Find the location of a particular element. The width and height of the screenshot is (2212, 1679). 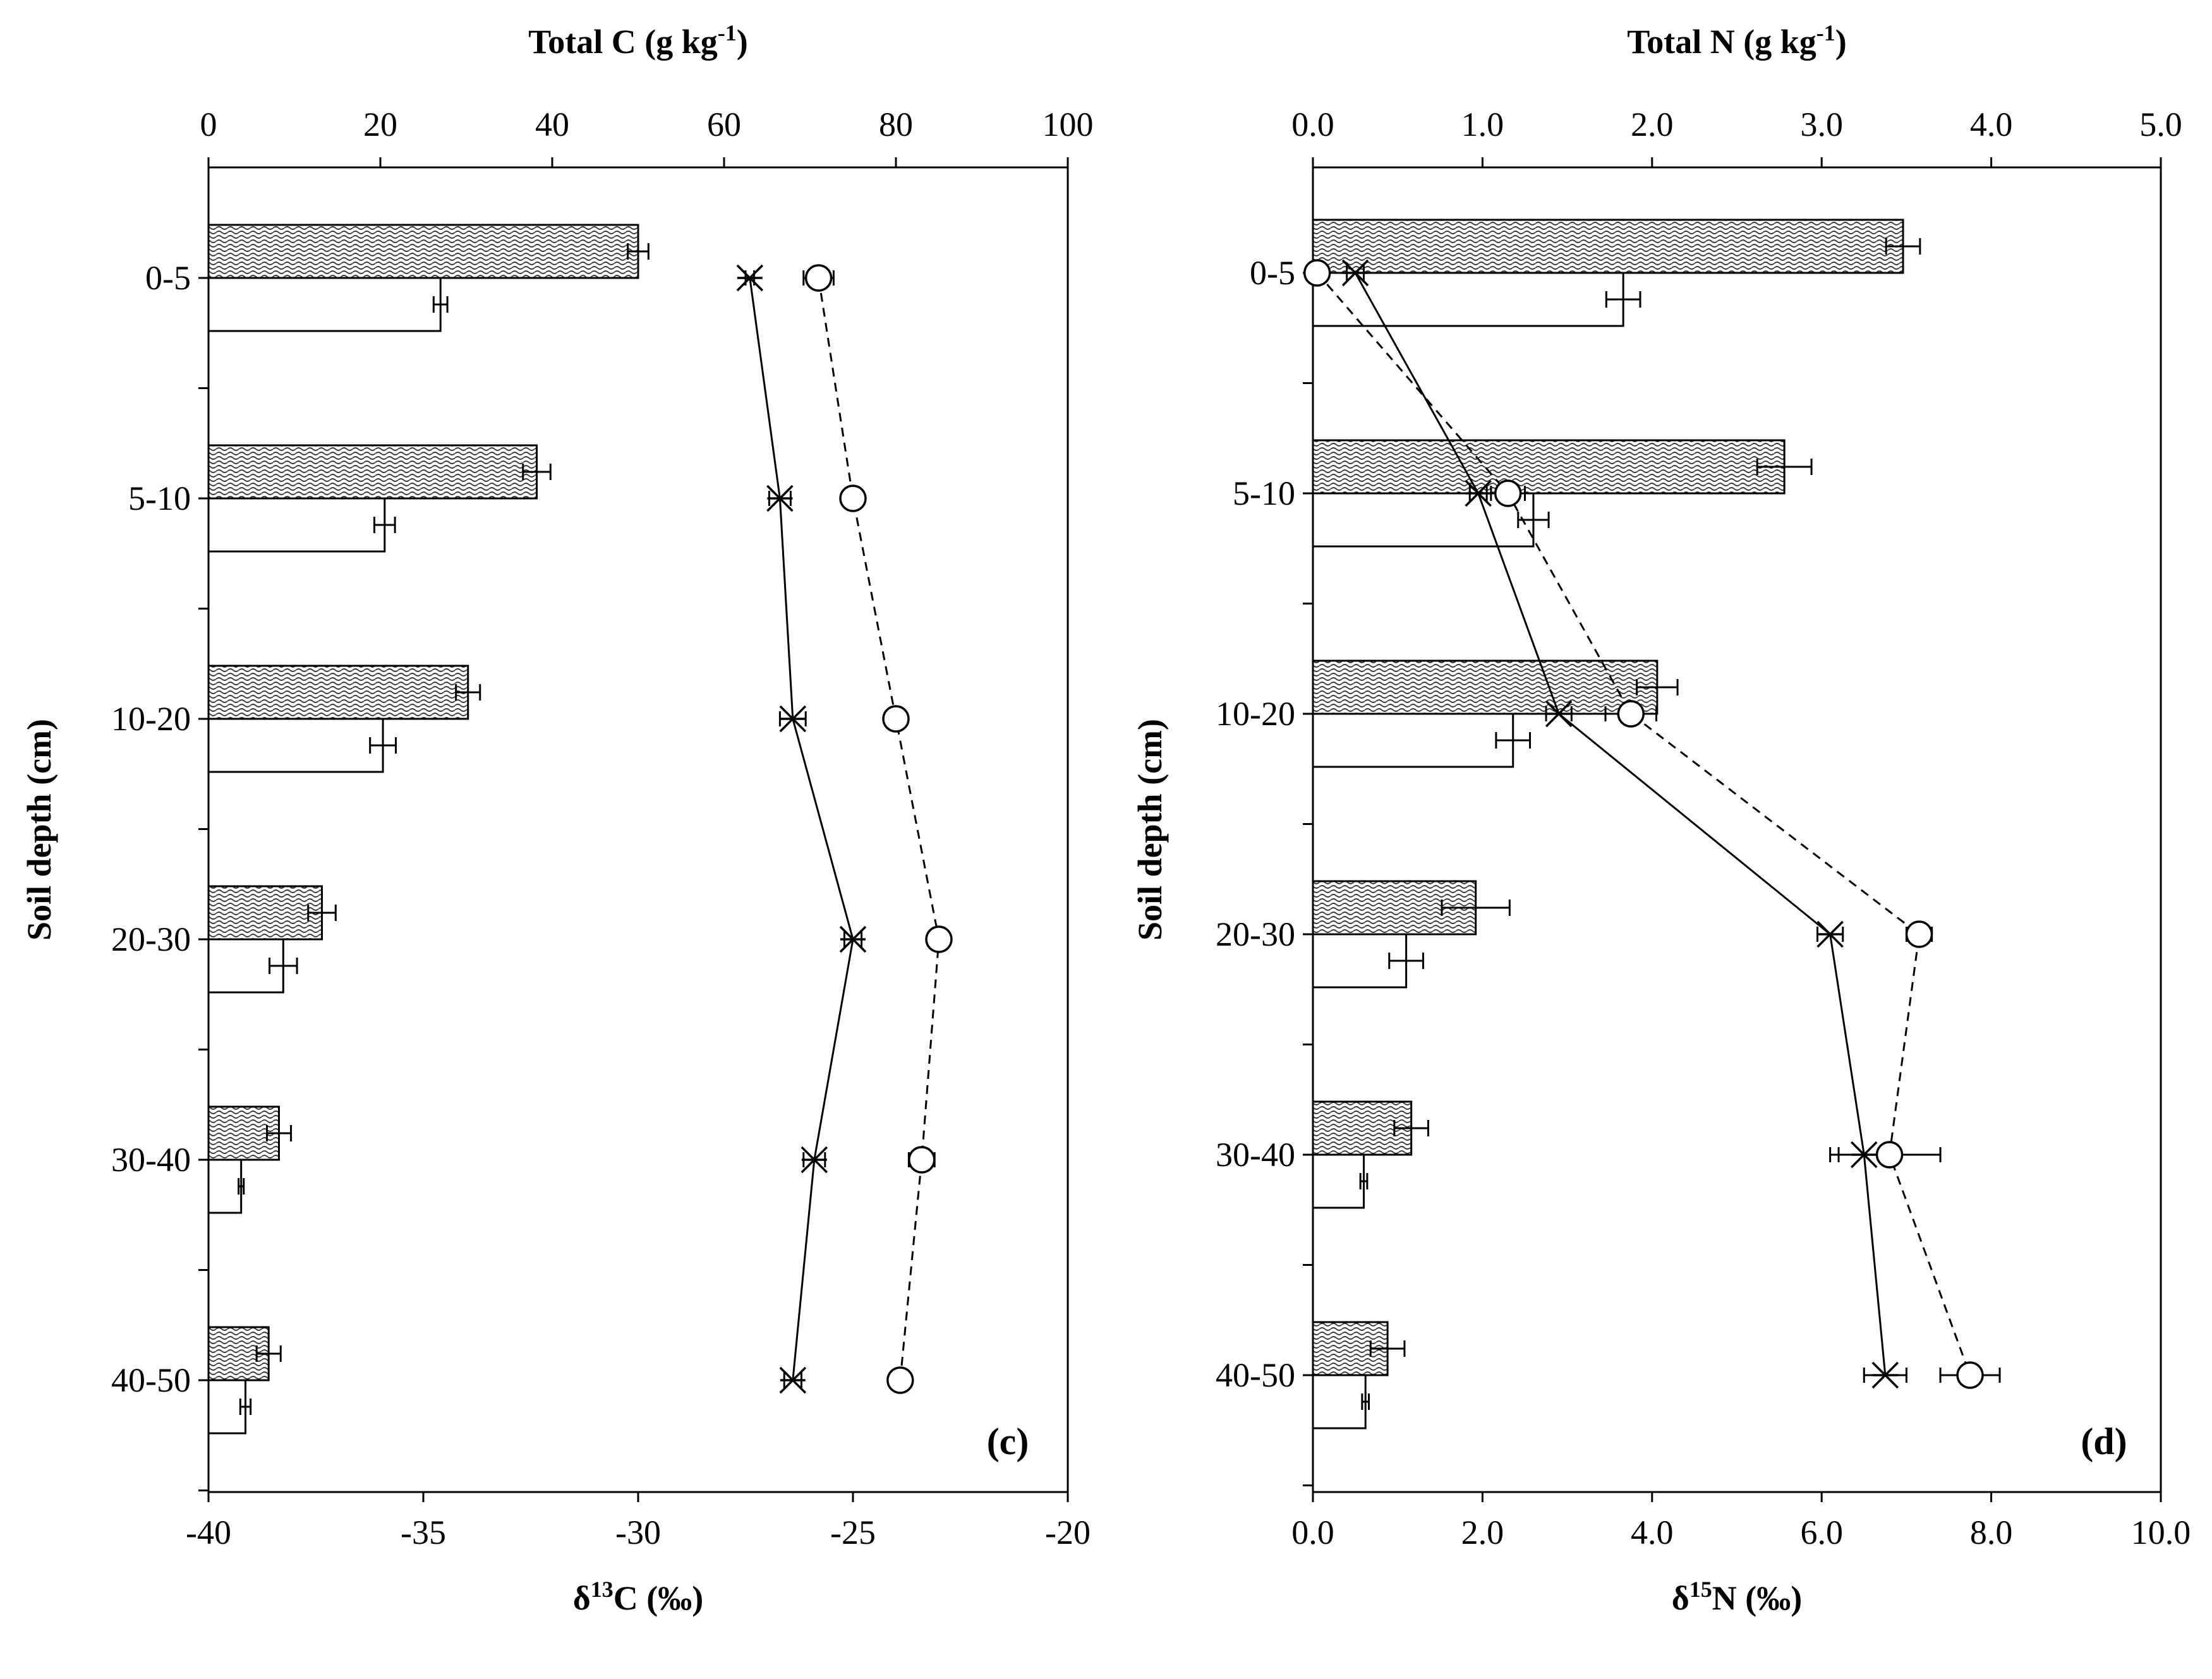

top-axis-tick-label: 4.0 is located at coordinates (1991, 124).